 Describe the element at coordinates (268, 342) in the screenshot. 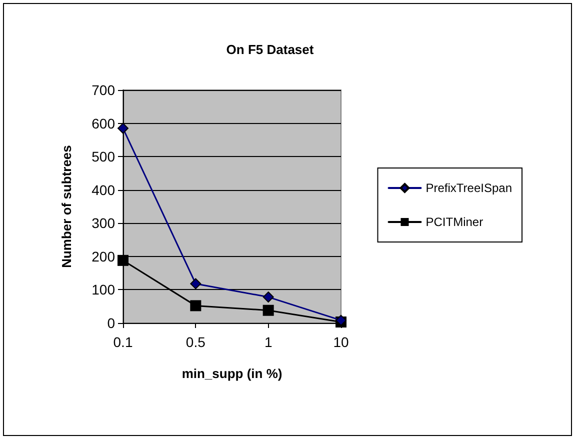

I see `x-tick-label: 1` at that location.